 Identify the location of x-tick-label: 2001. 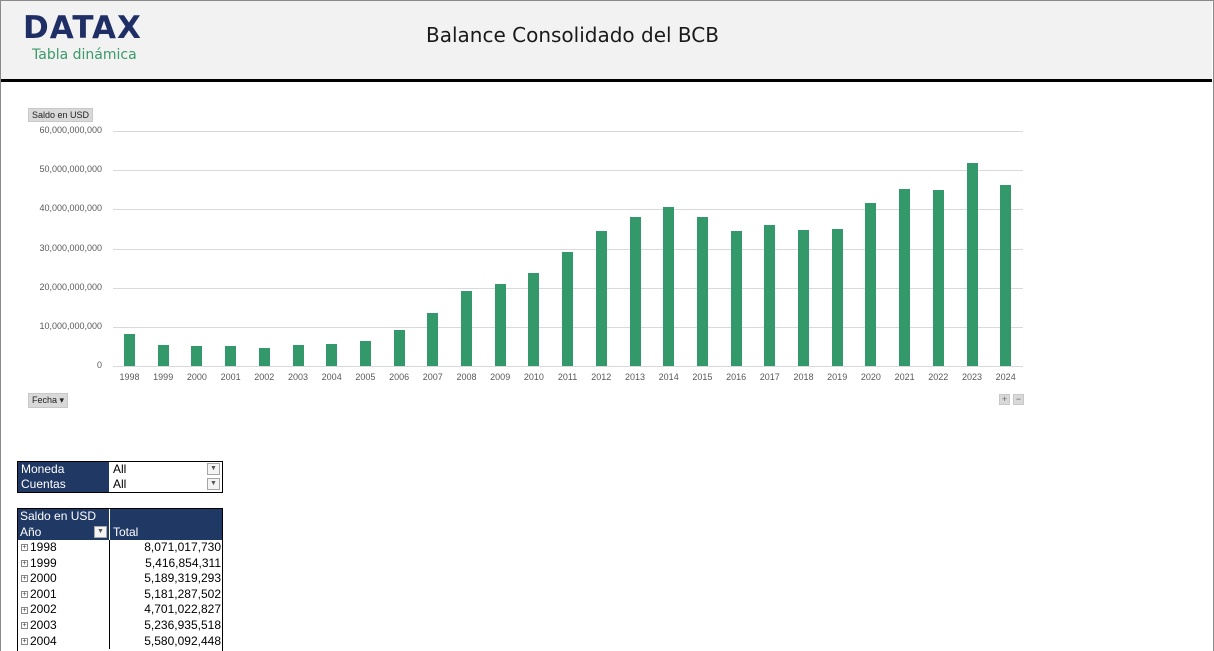
(230, 377).